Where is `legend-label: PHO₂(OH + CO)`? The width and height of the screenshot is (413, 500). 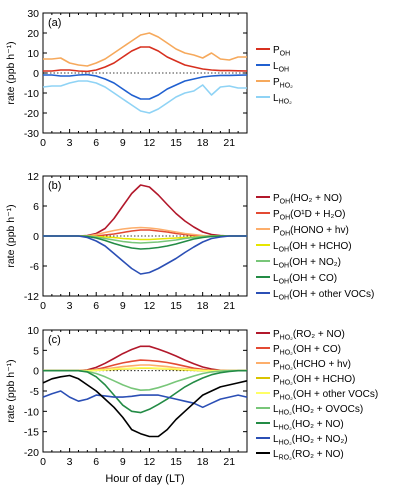 legend-label: PHO₂(OH + CO) is located at coordinates (307, 350).